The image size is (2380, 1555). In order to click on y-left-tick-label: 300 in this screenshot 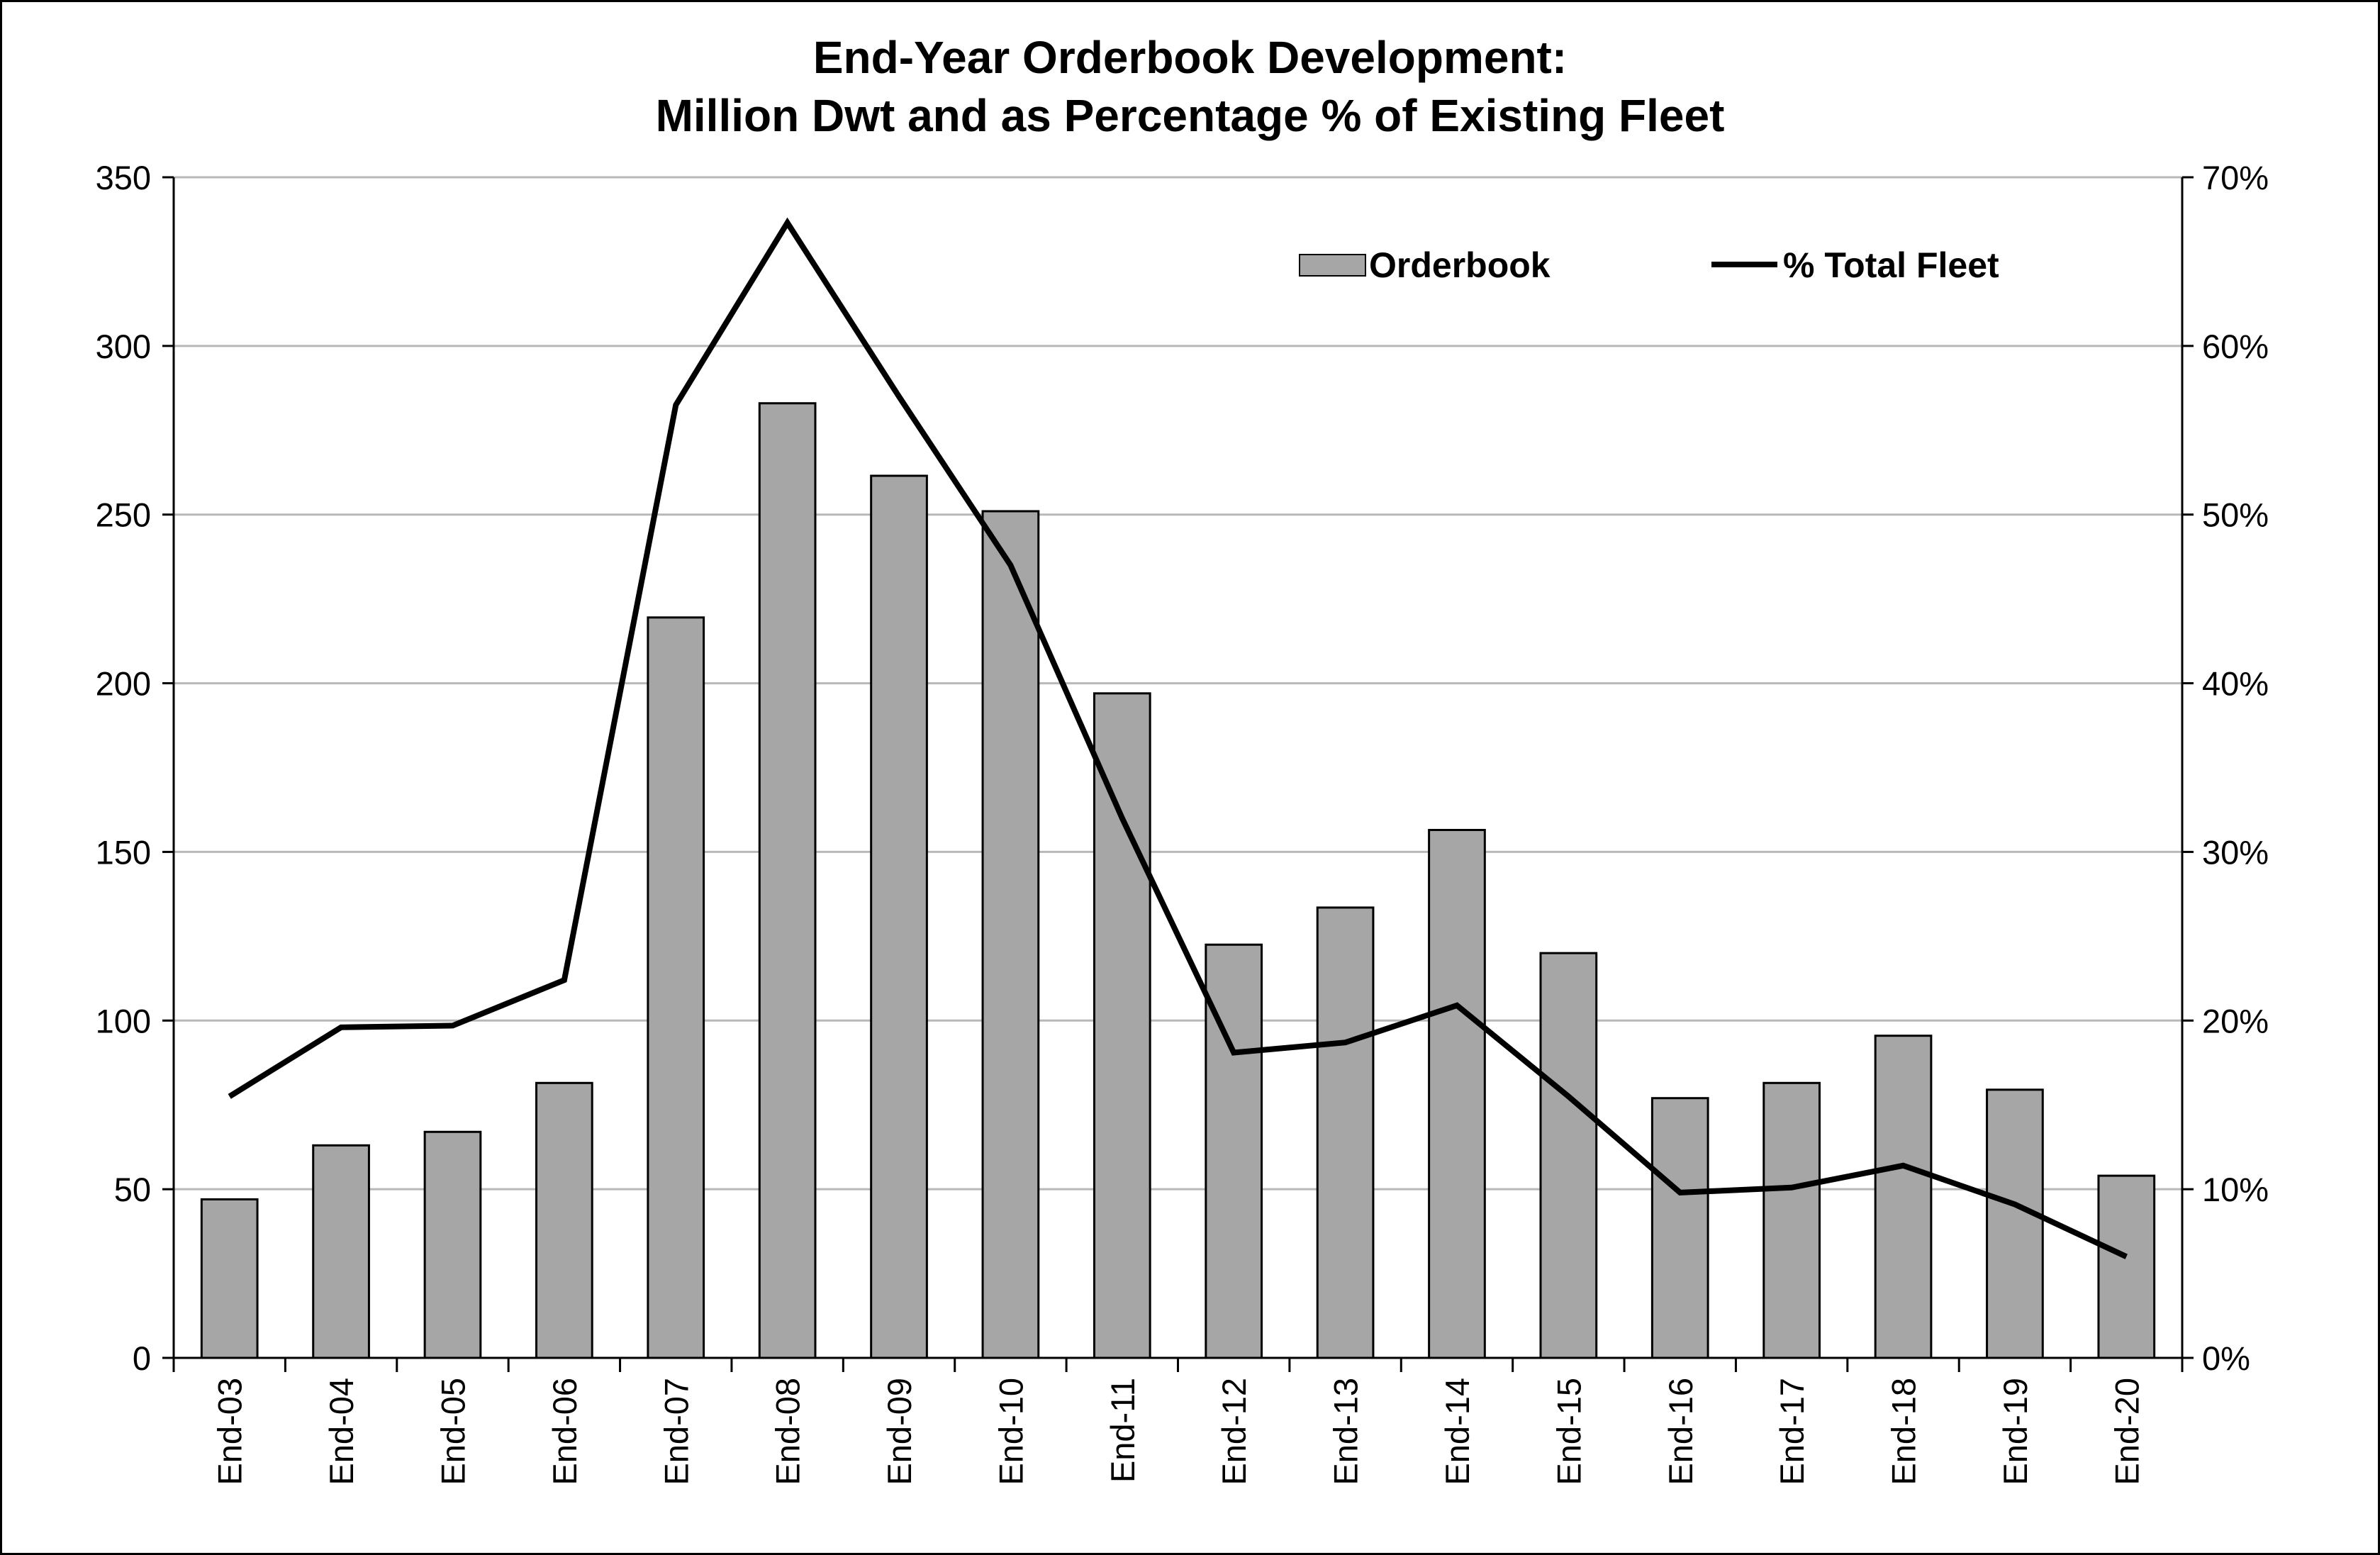, I will do `click(123, 346)`.